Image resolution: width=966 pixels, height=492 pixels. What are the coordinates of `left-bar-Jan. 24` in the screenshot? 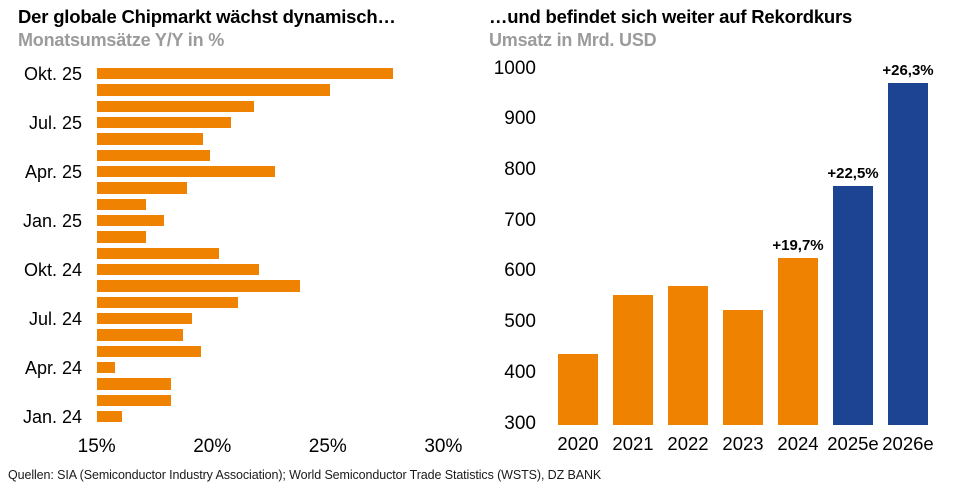 It's located at (110, 416).